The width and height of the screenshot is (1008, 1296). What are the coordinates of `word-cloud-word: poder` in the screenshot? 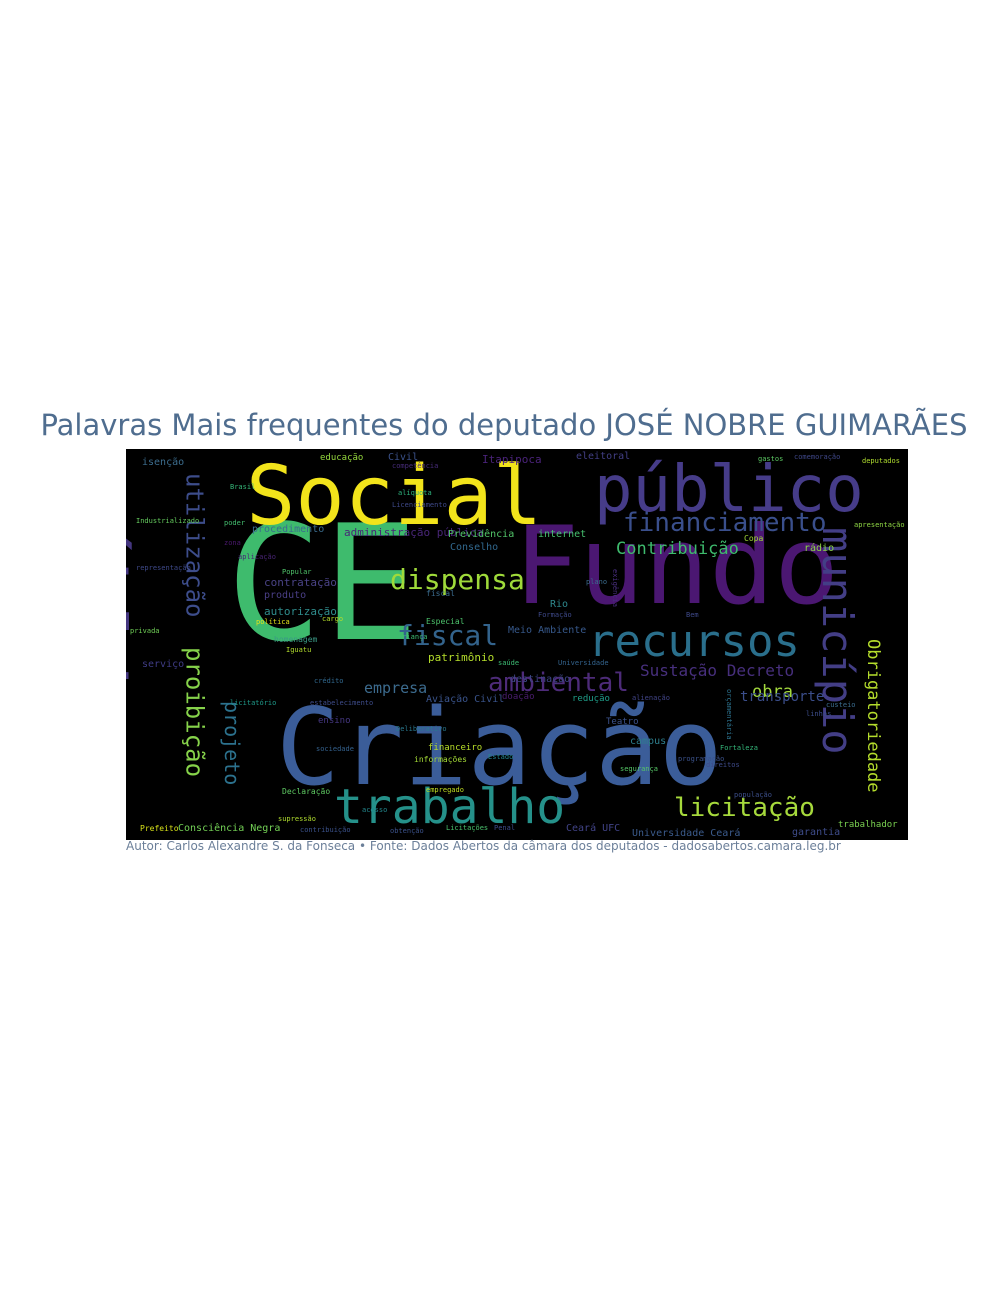 It's located at (234, 523).